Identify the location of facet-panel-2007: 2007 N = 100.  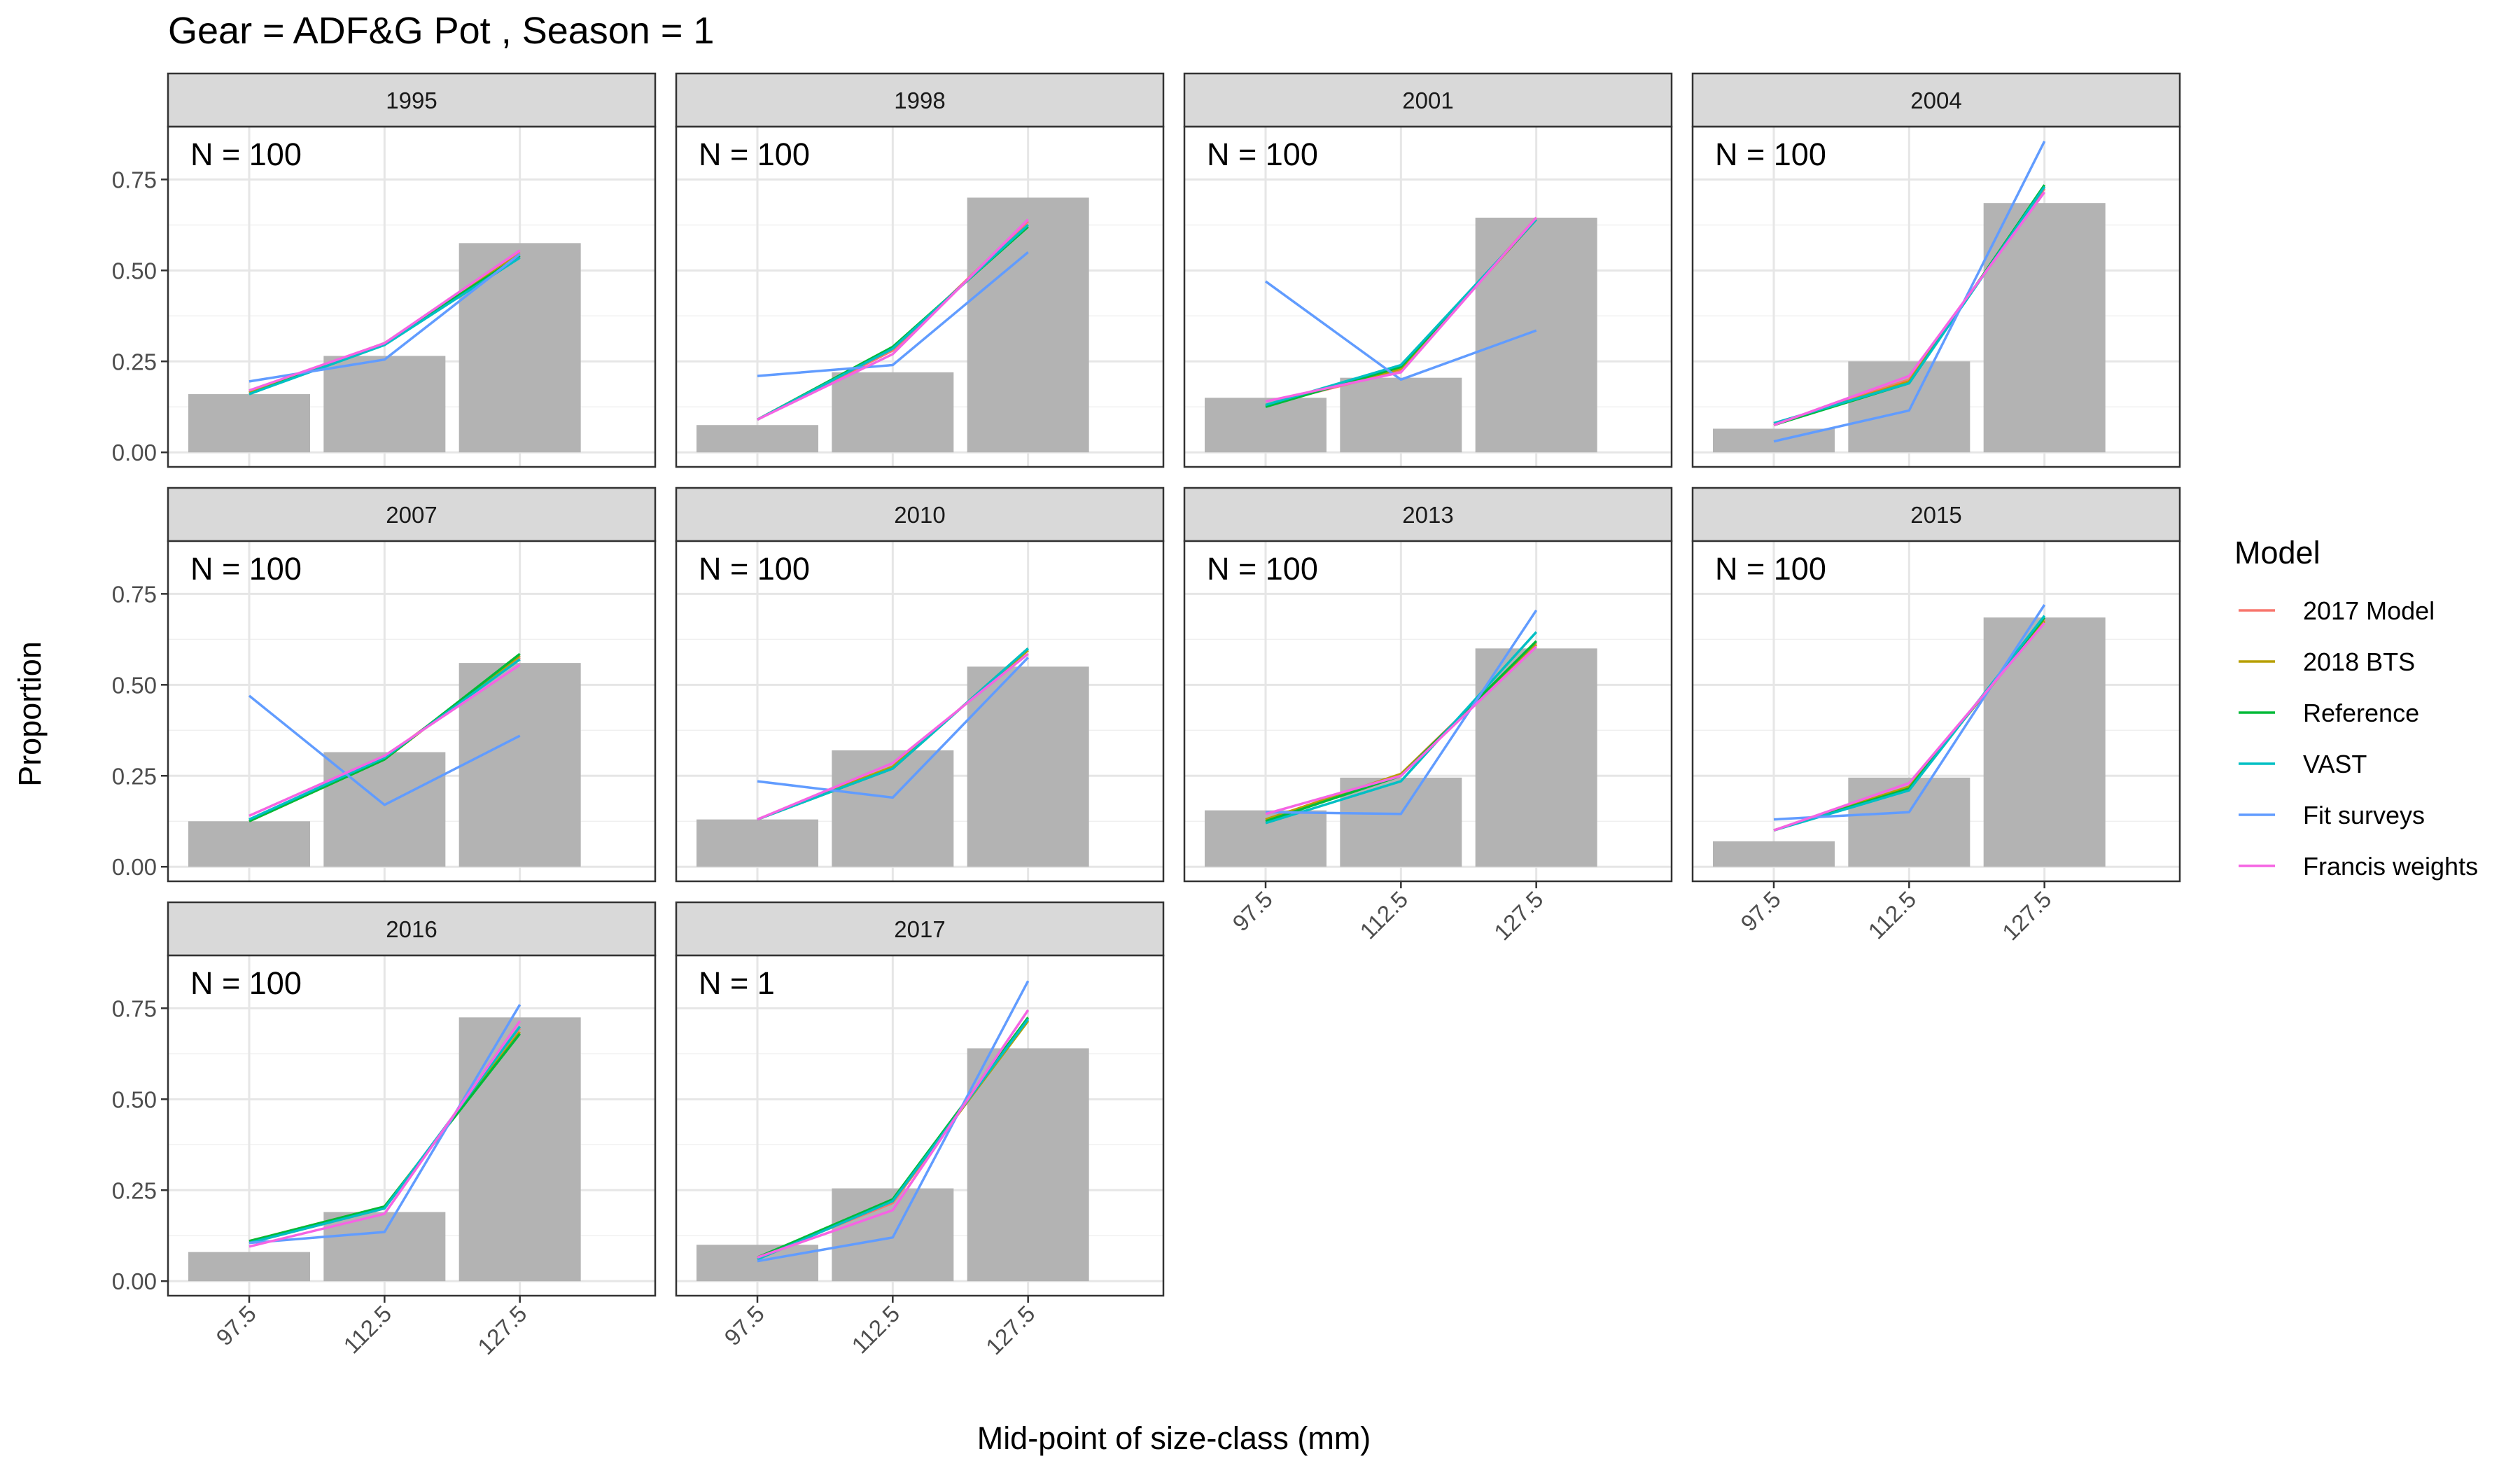
(412, 684).